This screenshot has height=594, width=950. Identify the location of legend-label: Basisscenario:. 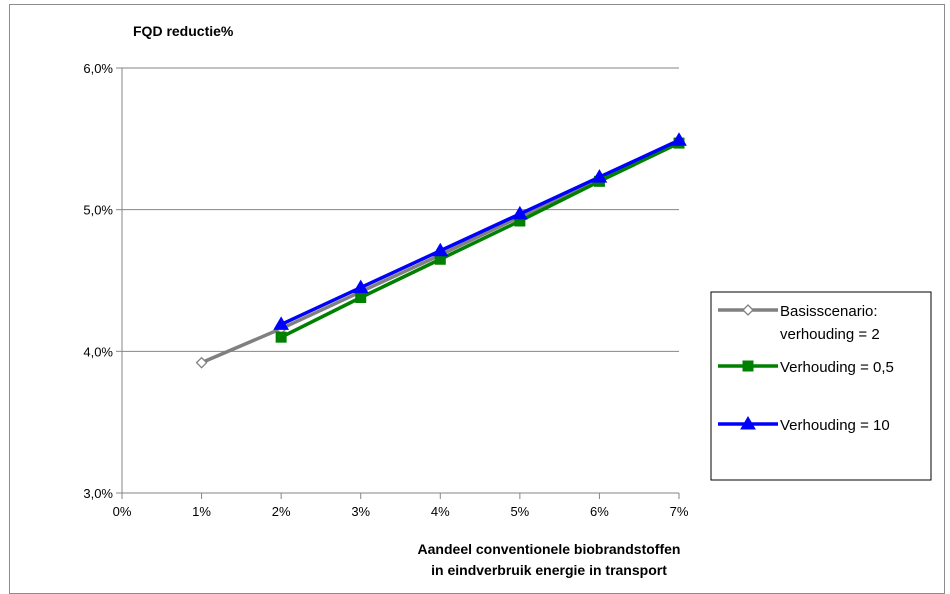
(829, 311).